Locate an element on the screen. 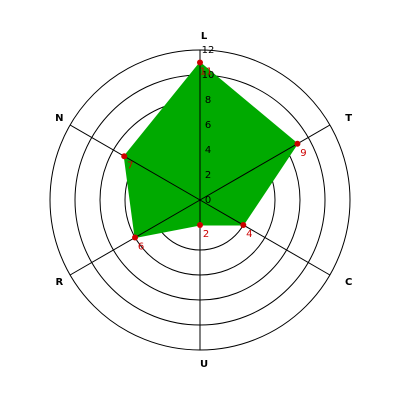 Image resolution: width=400 pixels, height=400 pixels. data-label: 2 is located at coordinates (206, 234).